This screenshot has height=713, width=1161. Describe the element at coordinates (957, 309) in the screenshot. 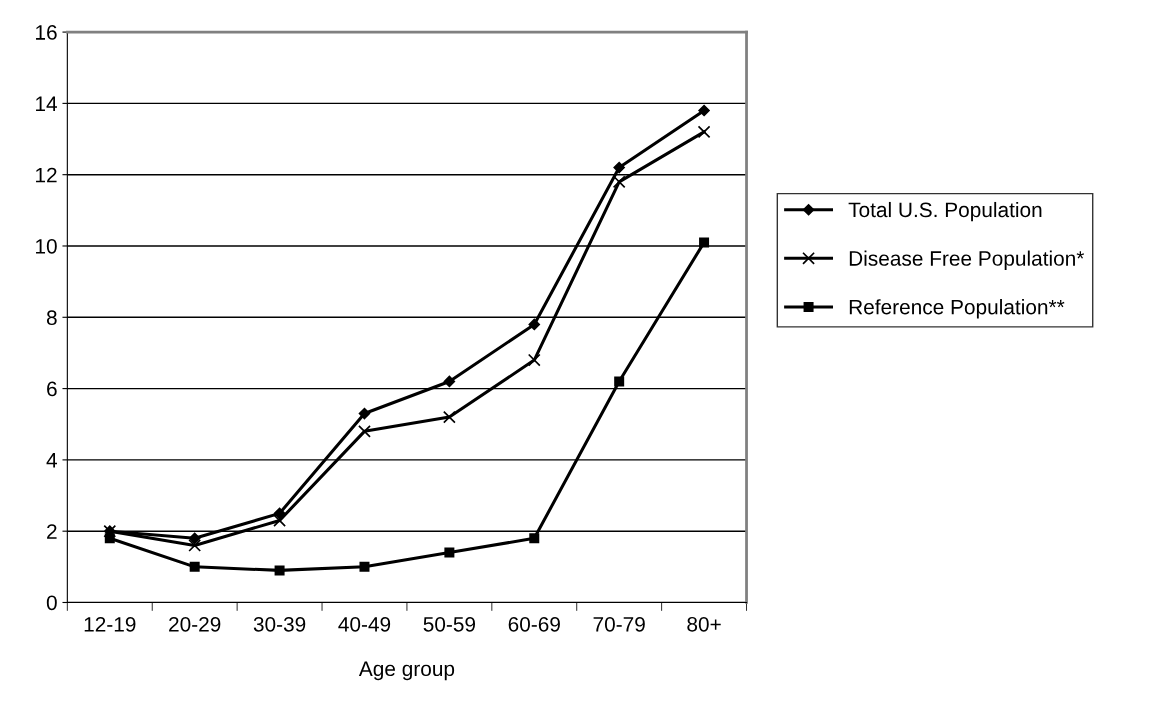

I see `legend-label: Reference Population**` at that location.